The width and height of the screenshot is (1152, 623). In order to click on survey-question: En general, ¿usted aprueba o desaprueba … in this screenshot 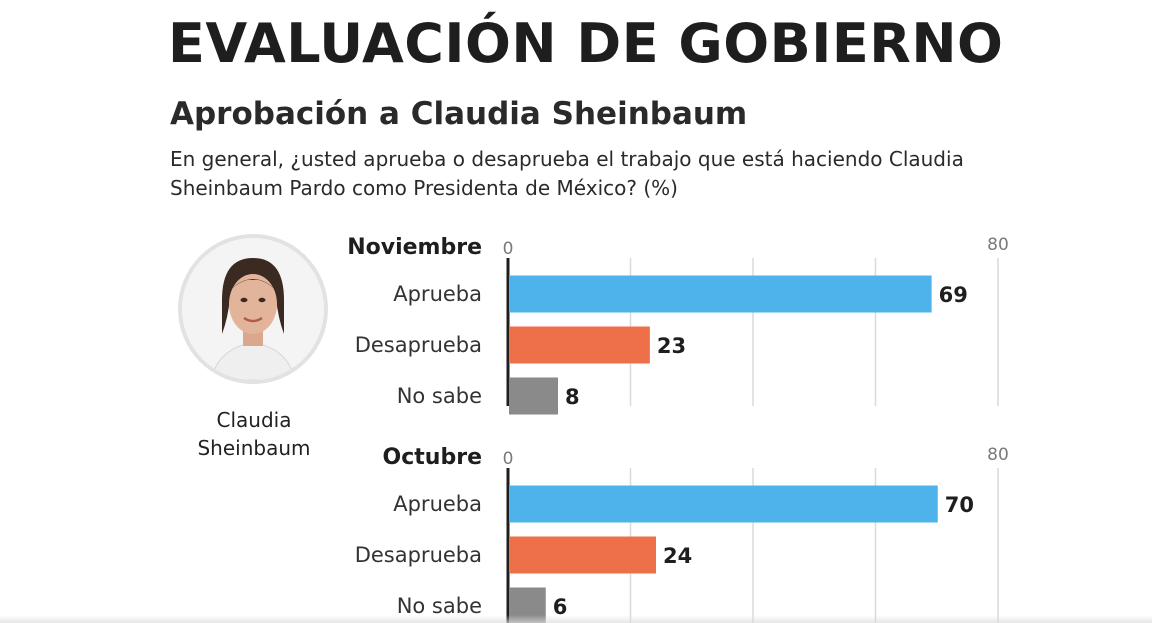, I will do `click(567, 173)`.